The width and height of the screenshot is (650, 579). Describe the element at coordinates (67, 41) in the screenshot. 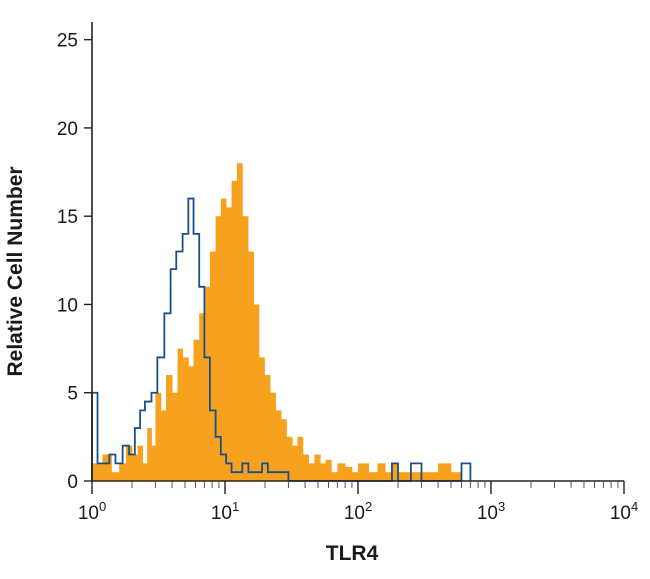

I see `y-tick-label: 25` at that location.